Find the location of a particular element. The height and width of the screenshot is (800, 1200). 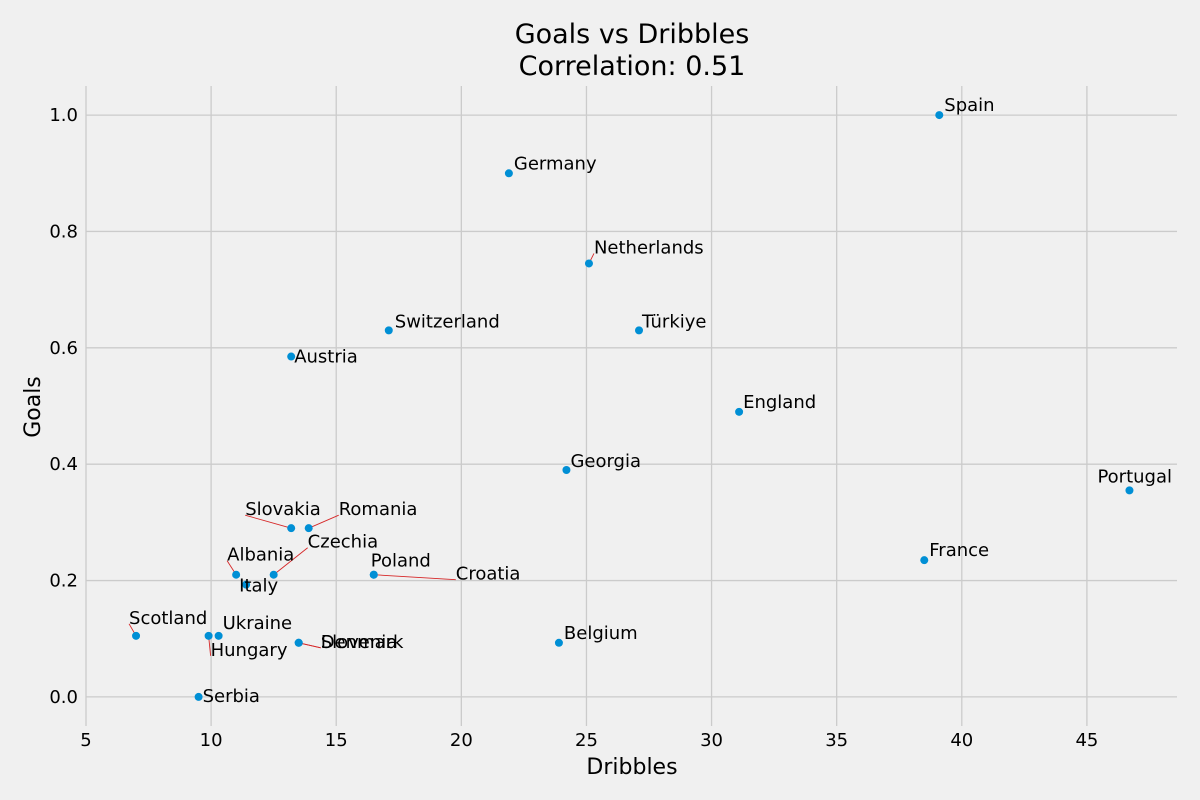

y-tick-label: 0.8 is located at coordinates (63, 231).